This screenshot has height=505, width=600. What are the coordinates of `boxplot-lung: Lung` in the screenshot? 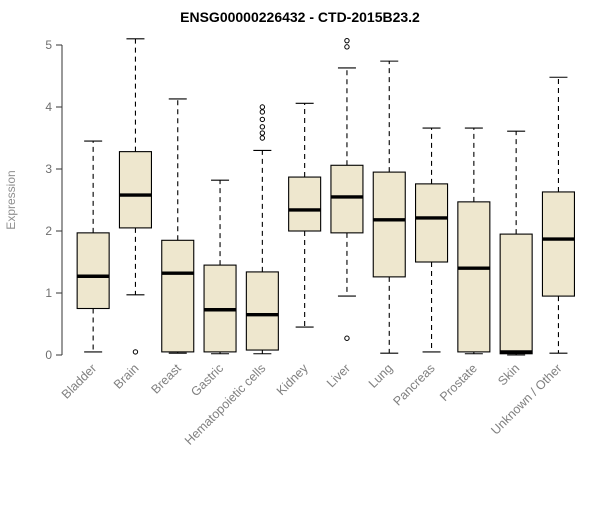 It's located at (386, 225).